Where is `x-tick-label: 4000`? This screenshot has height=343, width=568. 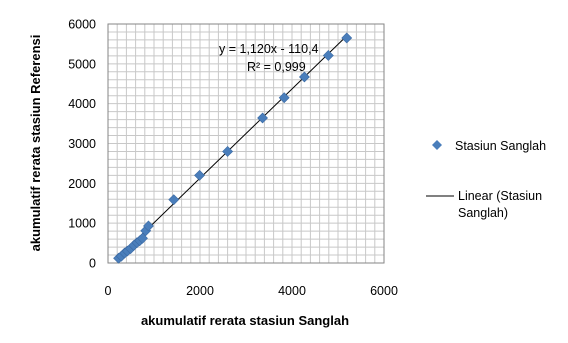 x-tick-label: 4000 is located at coordinates (292, 291).